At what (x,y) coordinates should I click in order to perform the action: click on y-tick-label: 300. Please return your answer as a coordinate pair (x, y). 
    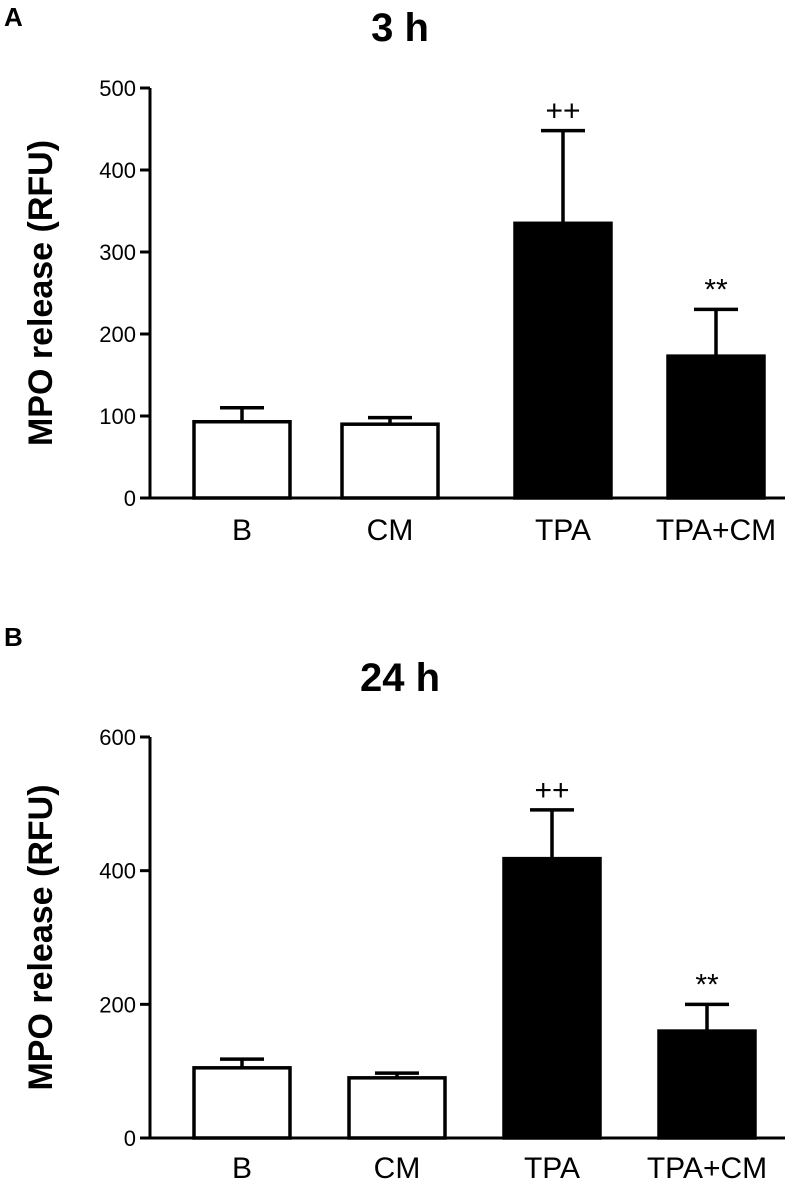
    Looking at the image, I should click on (117, 252).